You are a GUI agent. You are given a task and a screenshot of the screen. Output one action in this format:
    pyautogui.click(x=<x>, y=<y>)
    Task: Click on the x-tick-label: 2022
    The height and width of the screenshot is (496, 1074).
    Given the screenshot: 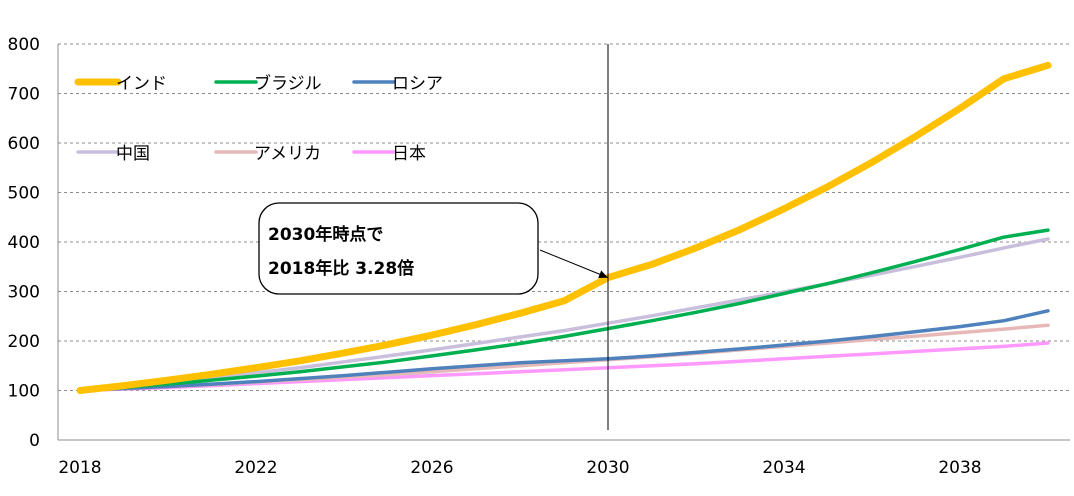 What is the action you would take?
    pyautogui.click(x=255, y=468)
    